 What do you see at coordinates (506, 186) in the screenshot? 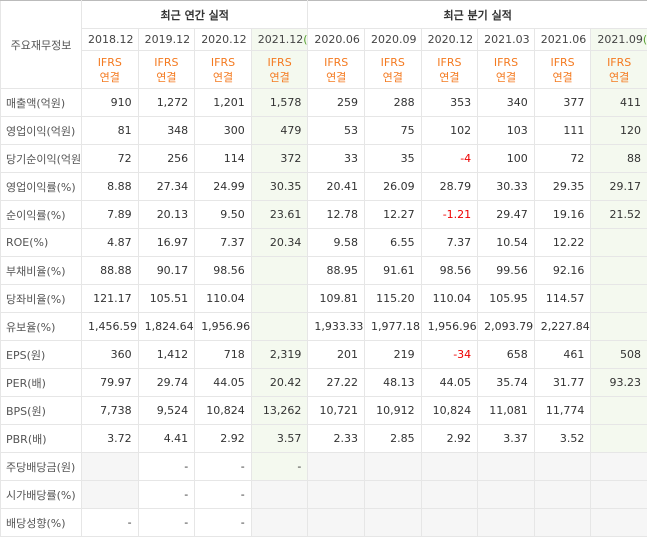
I see `value-cell: 30.33` at bounding box center [506, 186].